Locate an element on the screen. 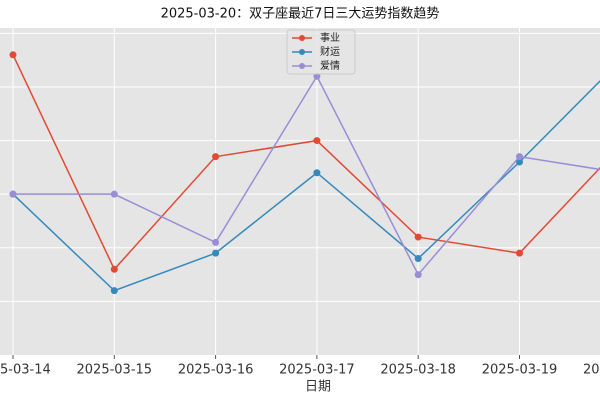  legend-label: 爱情 is located at coordinates (330, 65).